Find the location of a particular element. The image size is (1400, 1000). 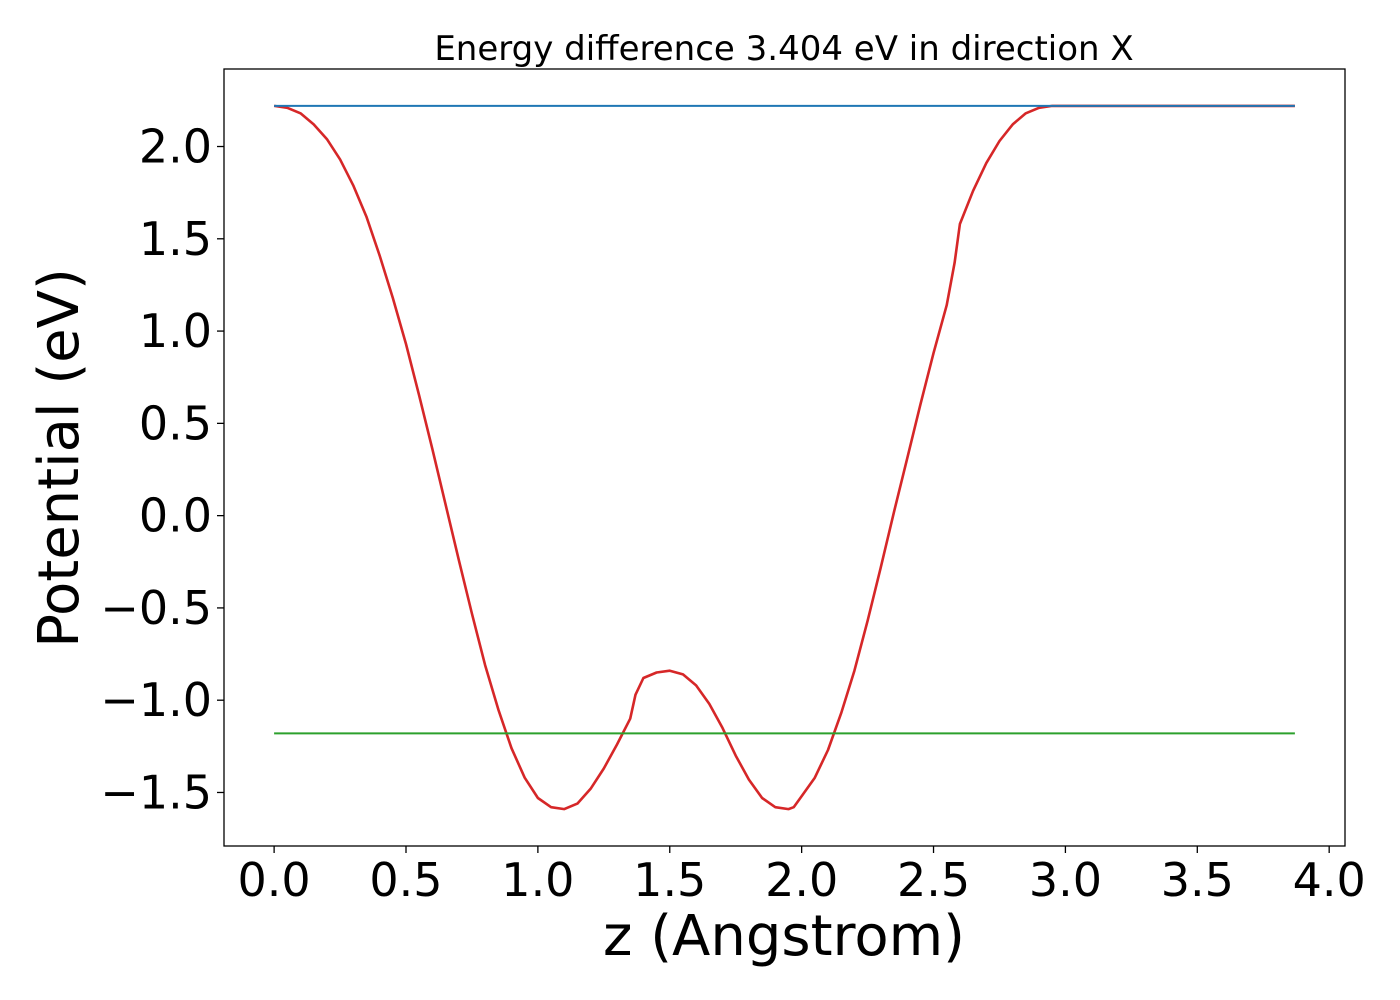

x-tick-label: 0.0 is located at coordinates (274, 880).